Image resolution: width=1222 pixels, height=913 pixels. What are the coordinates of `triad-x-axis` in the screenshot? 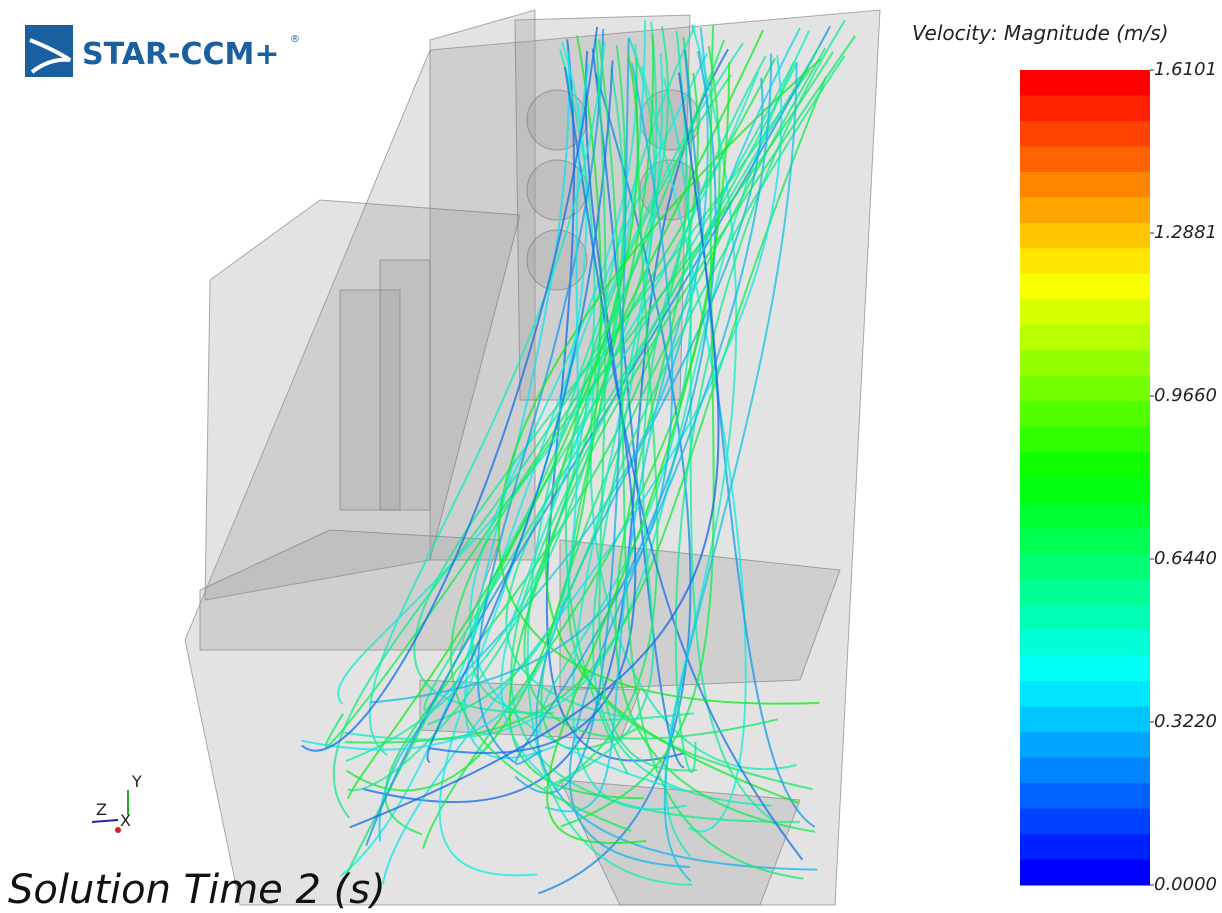 It's located at (118, 830).